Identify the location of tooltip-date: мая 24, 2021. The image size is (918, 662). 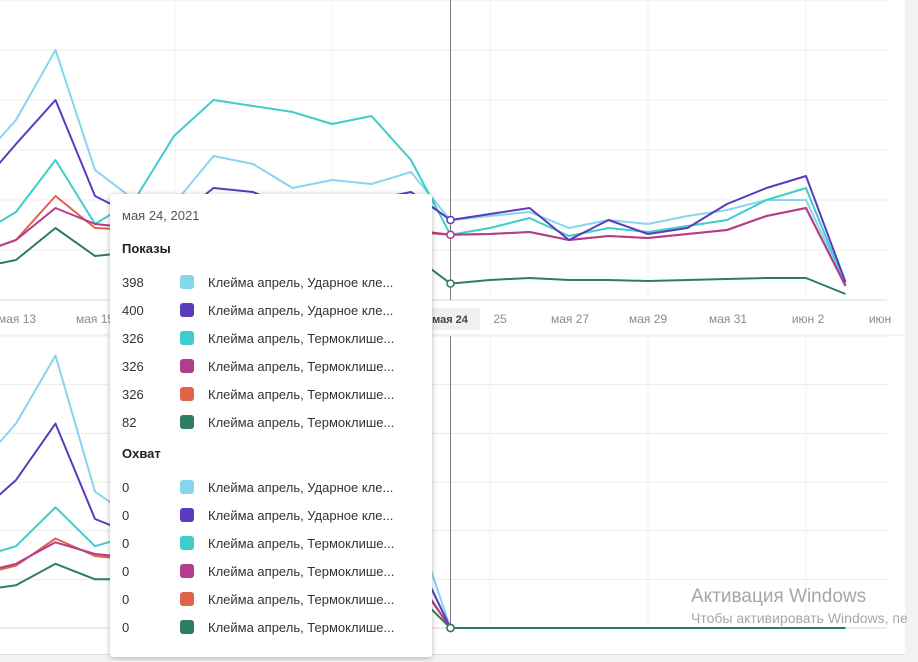
(161, 215).